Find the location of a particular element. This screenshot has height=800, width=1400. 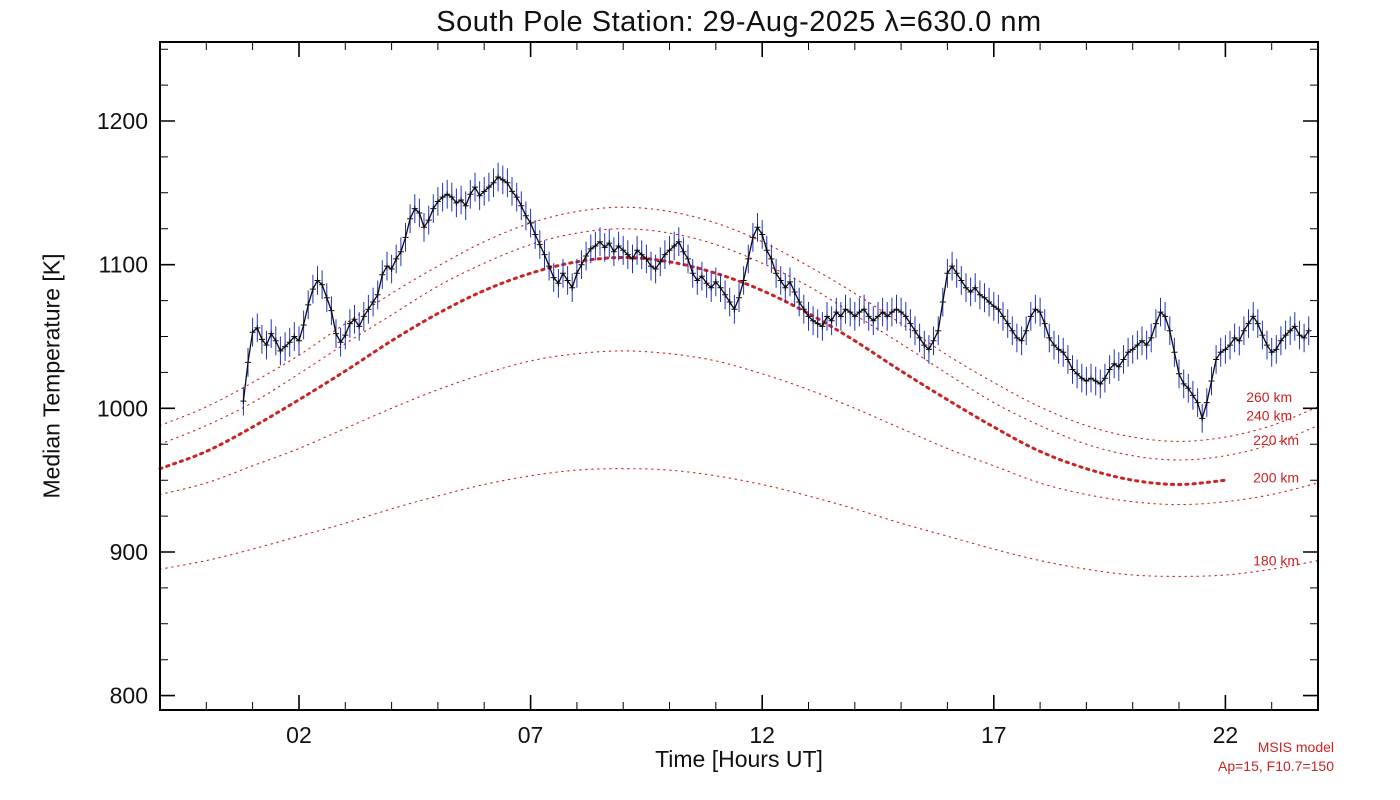

model-curve-180-km is located at coordinates (739, 522).